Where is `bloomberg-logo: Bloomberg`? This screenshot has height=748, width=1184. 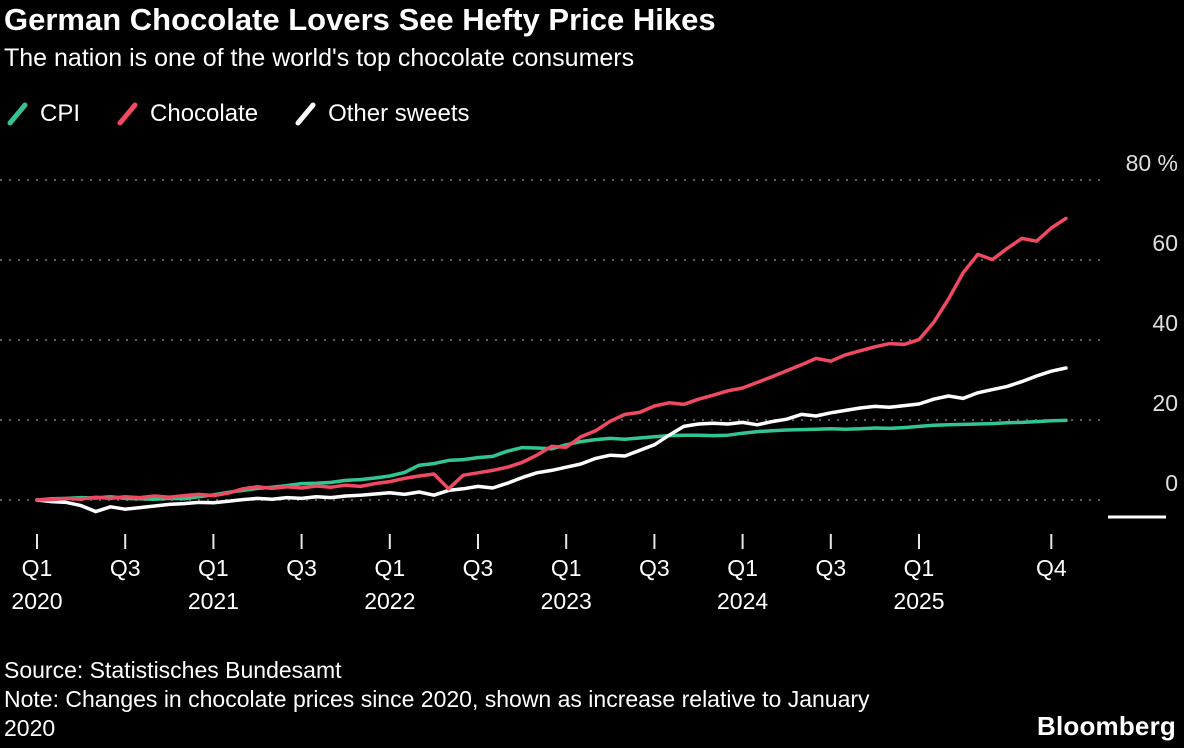 bloomberg-logo: Bloomberg is located at coordinates (1106, 726).